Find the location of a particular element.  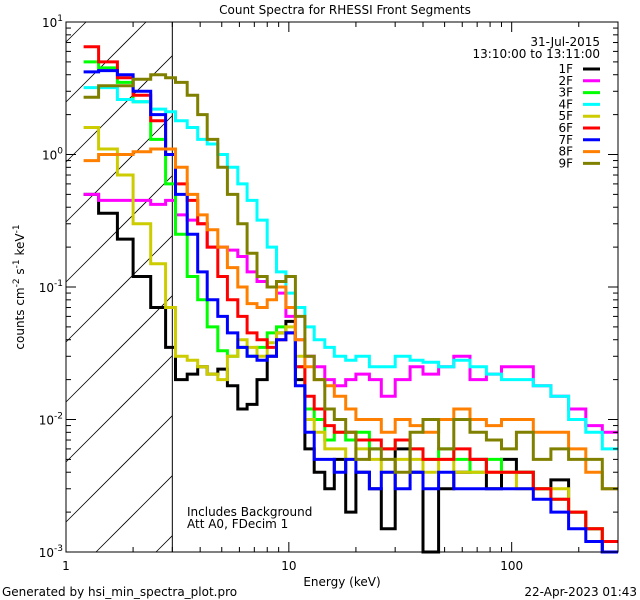

x-tick-label: 1 is located at coordinates (66, 566).